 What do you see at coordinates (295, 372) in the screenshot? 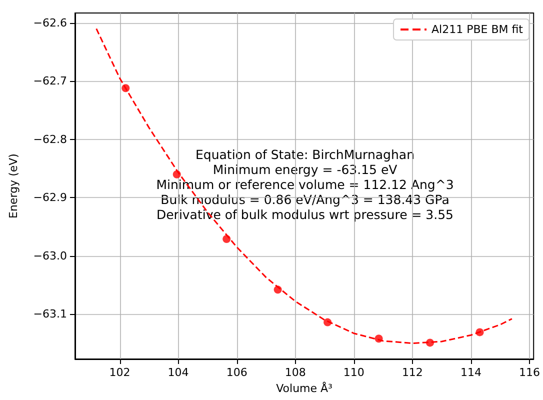
I see `x-tick-label: 108` at bounding box center [295, 372].